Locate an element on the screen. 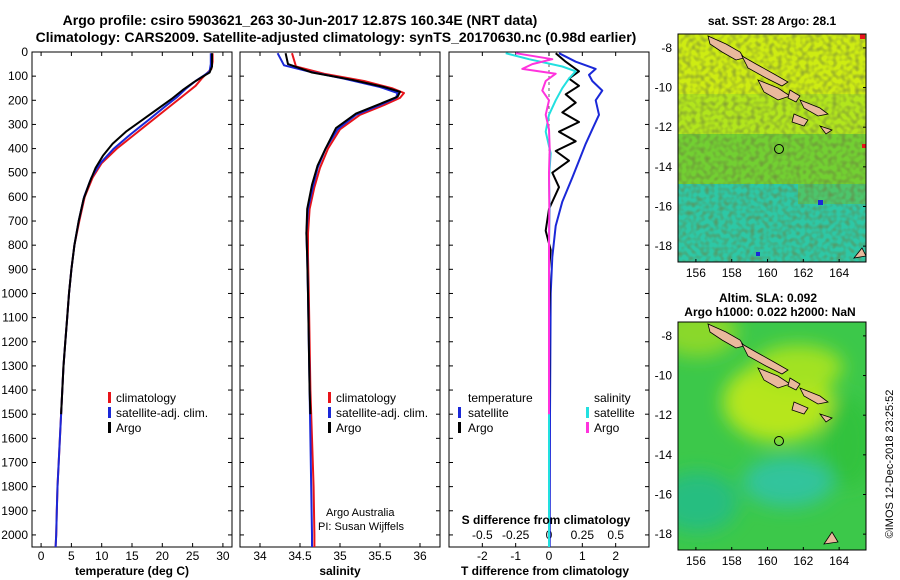 This screenshot has width=900, height=580. depth-tick-label: 2000 is located at coordinates (14, 535).